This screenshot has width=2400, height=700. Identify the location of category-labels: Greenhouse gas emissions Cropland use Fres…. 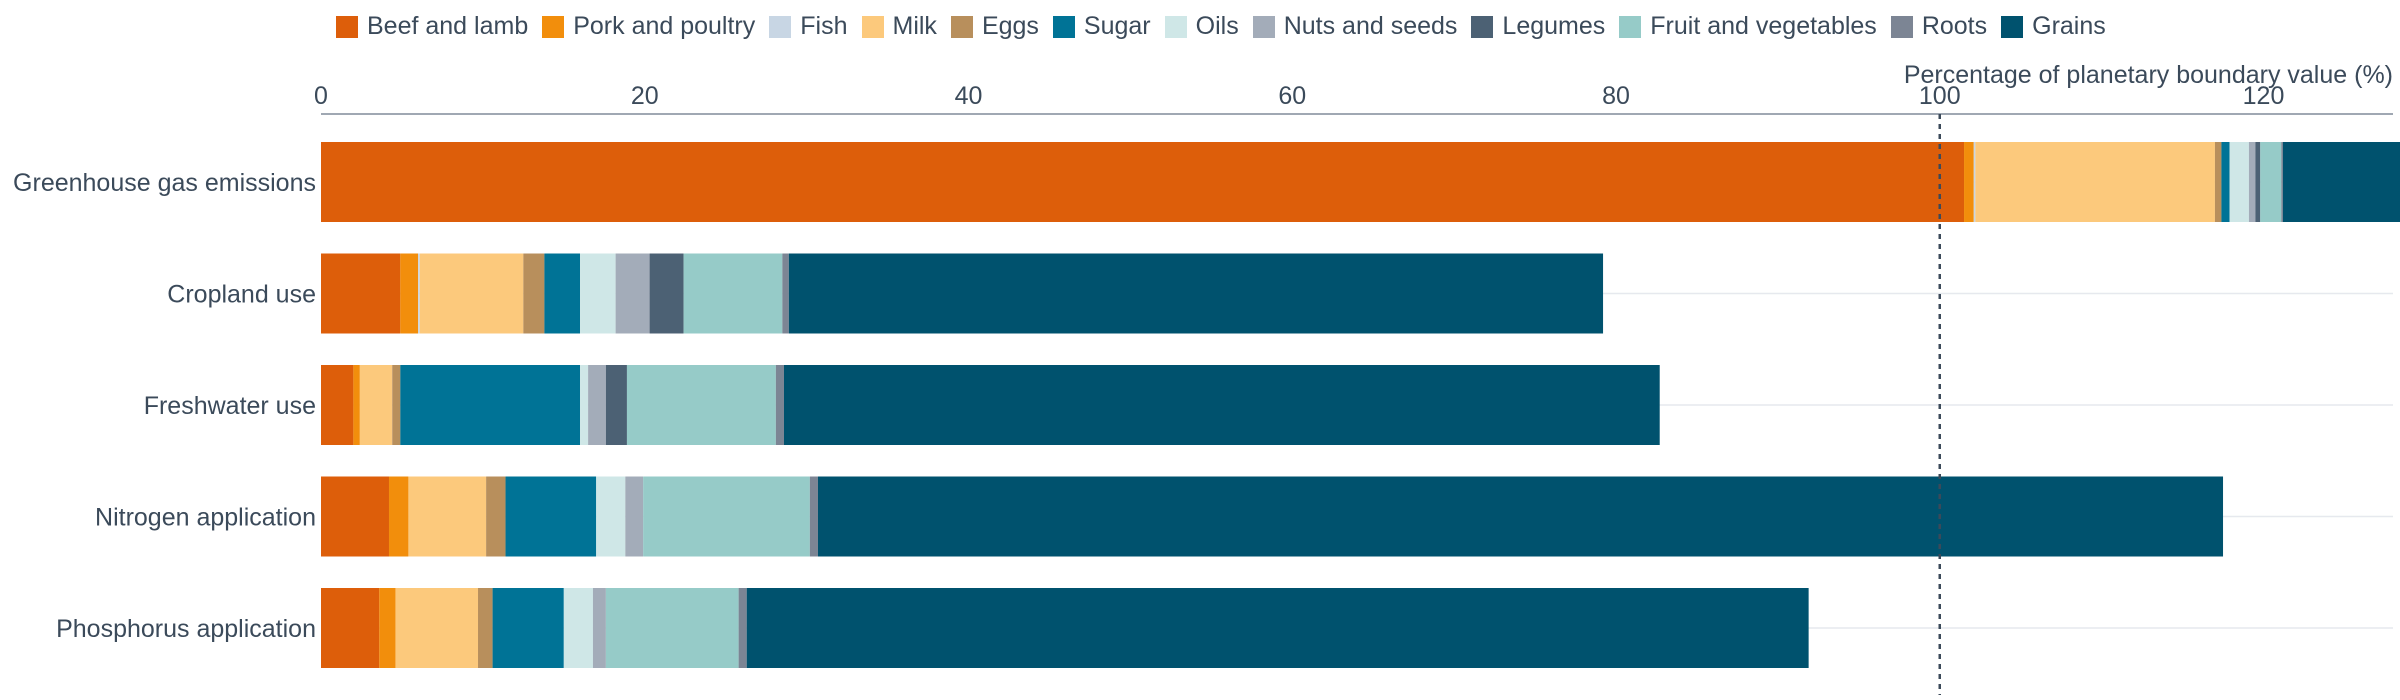
(164, 406).